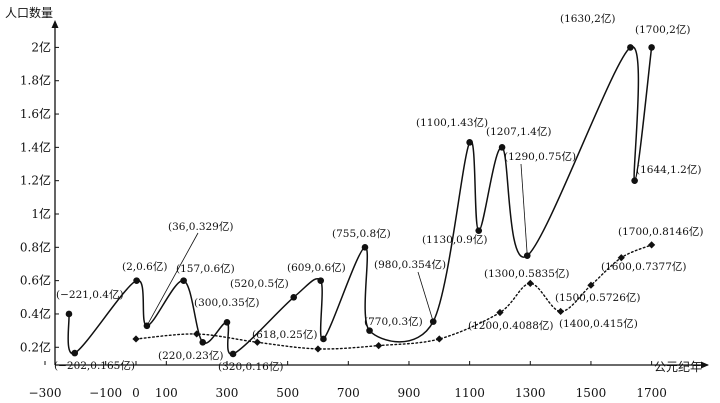 This screenshot has height=403, width=720. What do you see at coordinates (250, 366) in the screenshot?
I see `point-label: (320,0.16亿)` at bounding box center [250, 366].